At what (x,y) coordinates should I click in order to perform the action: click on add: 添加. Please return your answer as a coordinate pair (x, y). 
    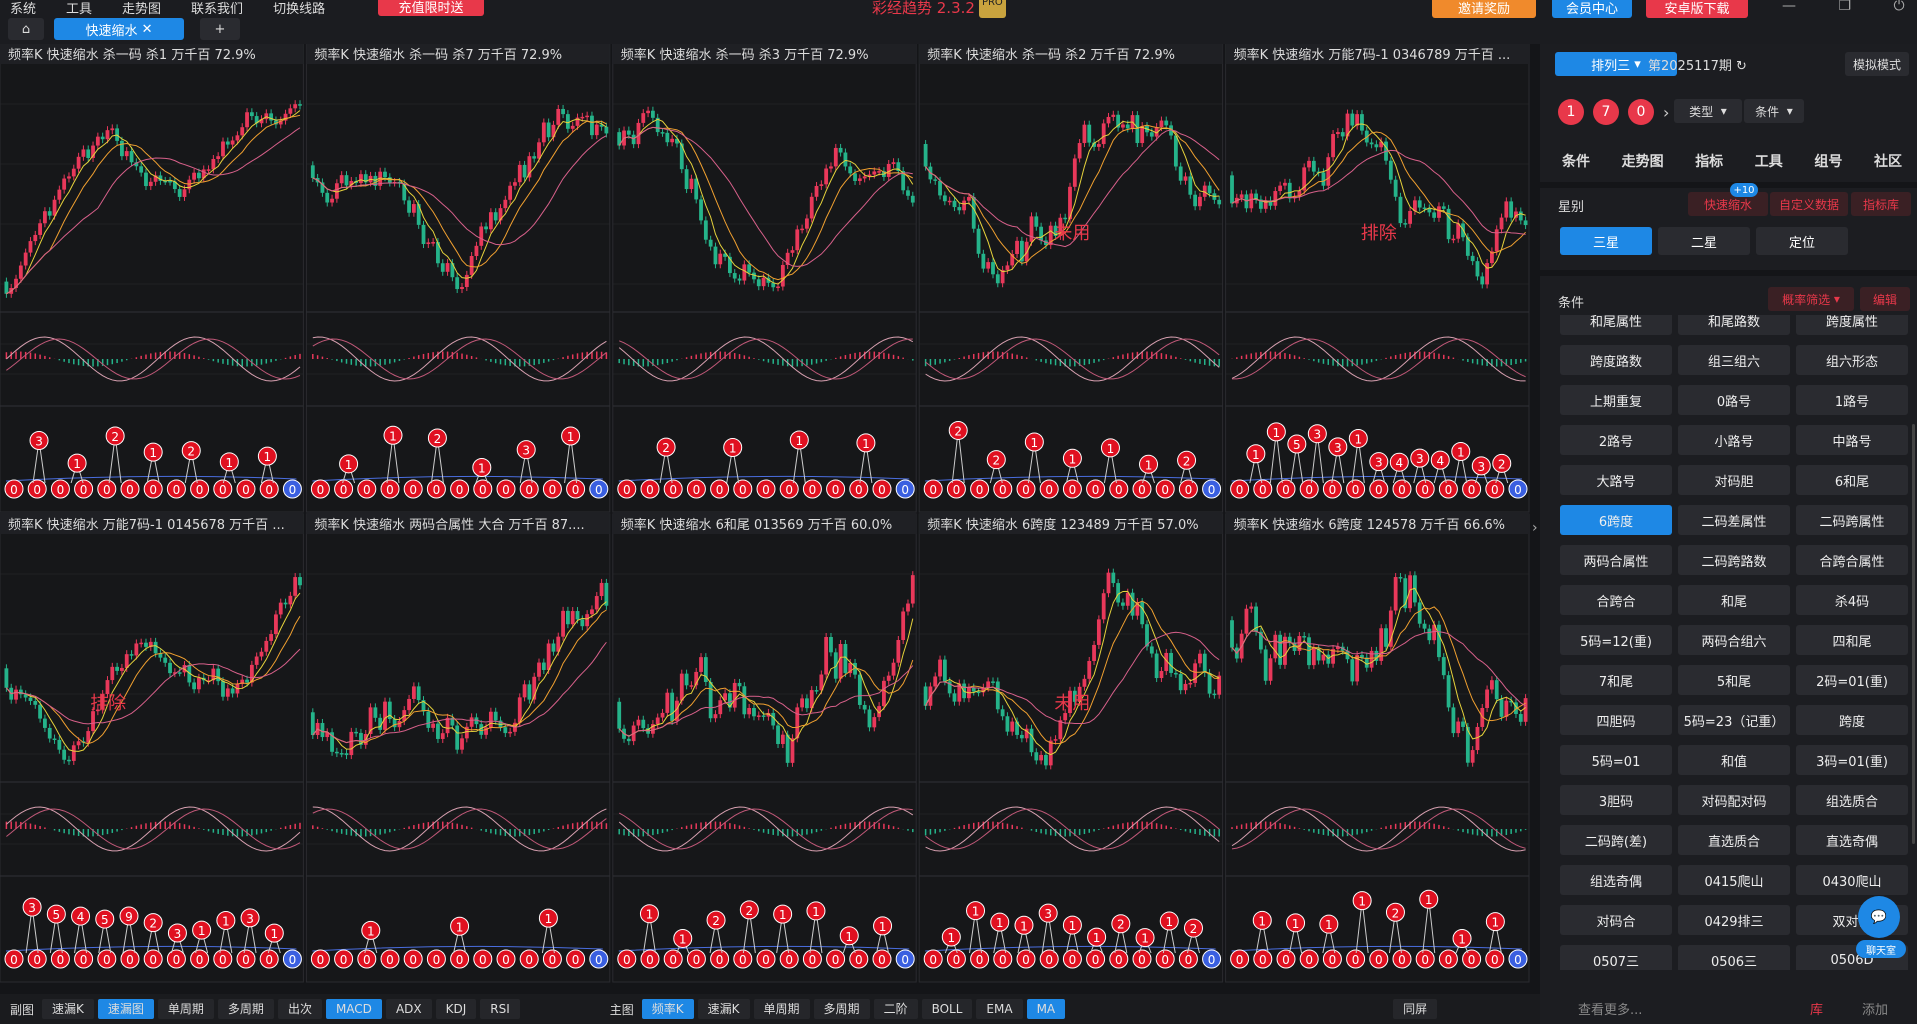
    Looking at the image, I should click on (1875, 1010).